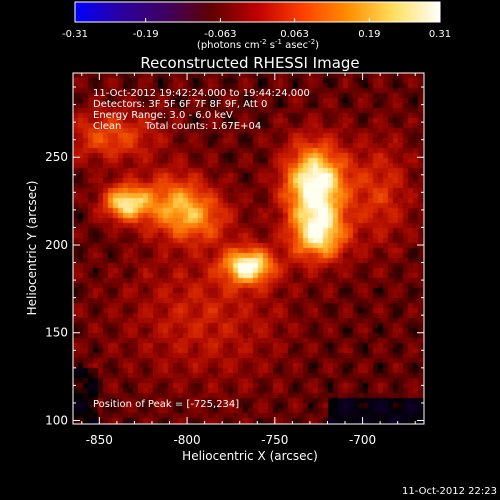 Image resolution: width=500 pixels, height=500 pixels. I want to click on annotation-counts: Total counts: 1.67E+04, so click(202, 126).